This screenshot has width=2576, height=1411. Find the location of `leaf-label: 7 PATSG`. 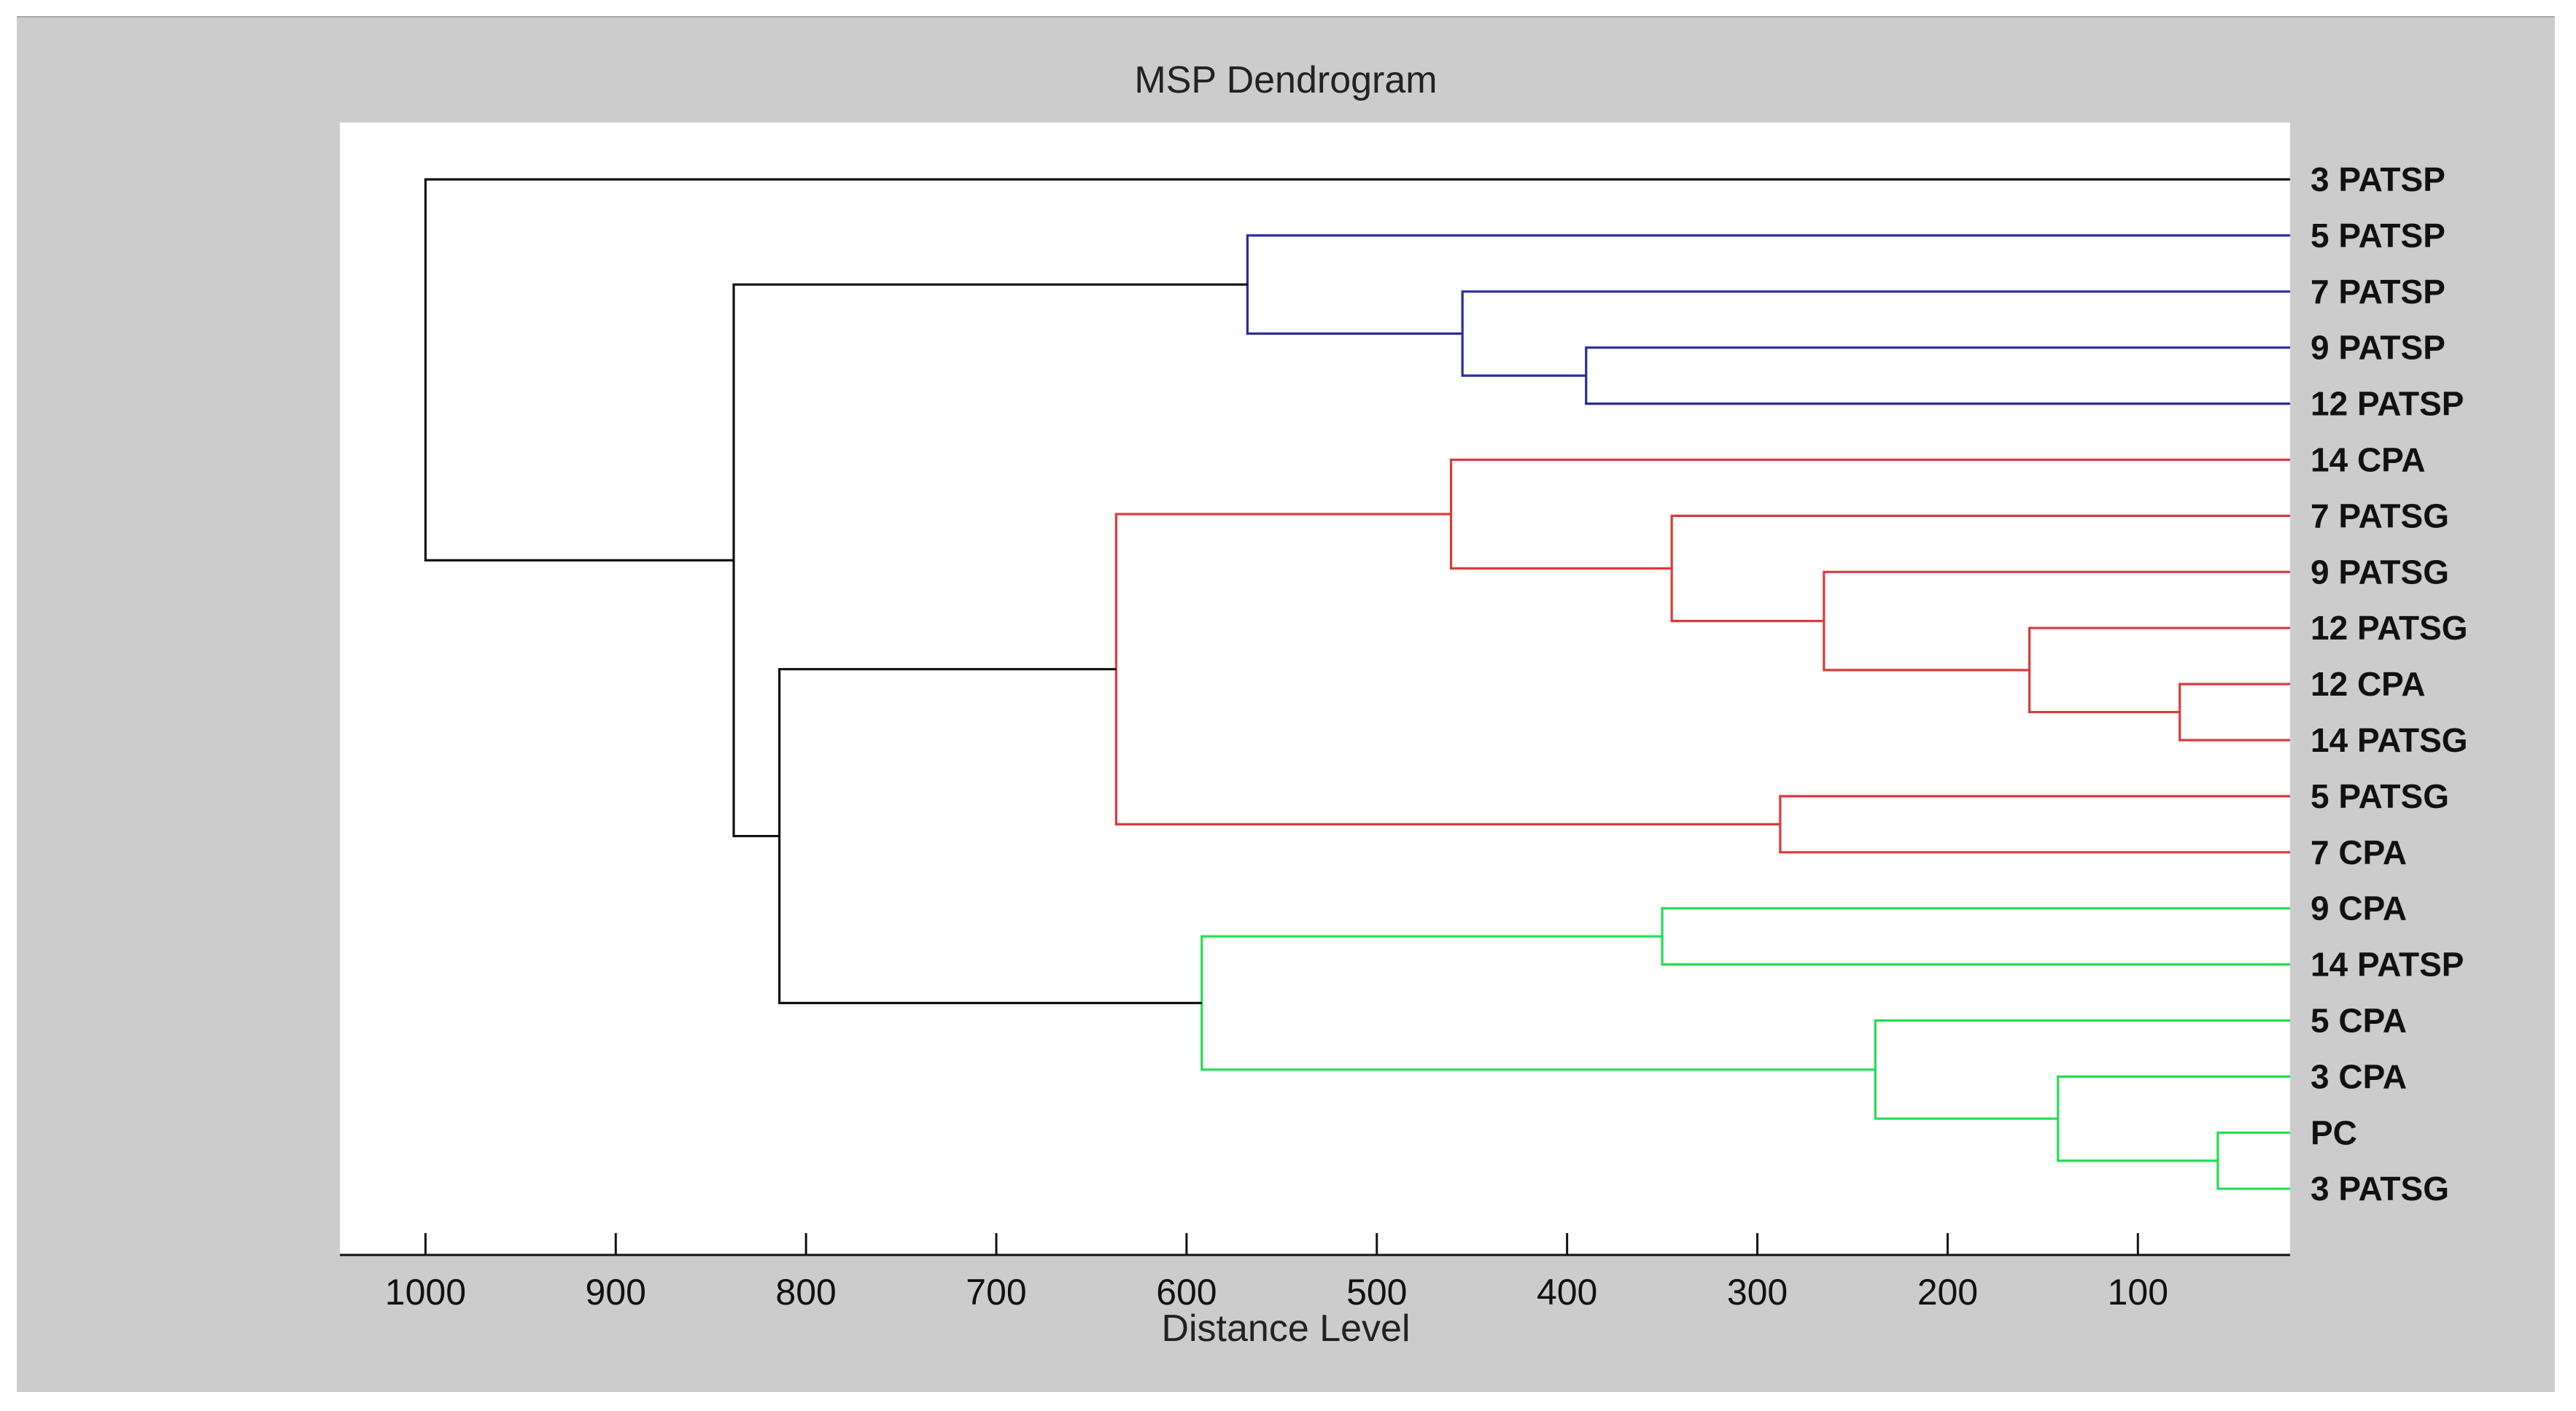

leaf-label: 7 PATSG is located at coordinates (2380, 516).